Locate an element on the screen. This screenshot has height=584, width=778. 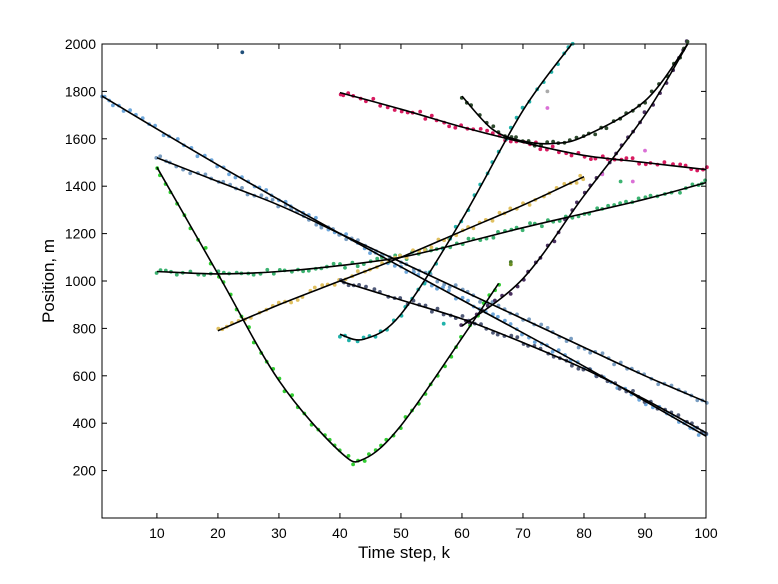
y-tick-label: 600 is located at coordinates (85, 376).